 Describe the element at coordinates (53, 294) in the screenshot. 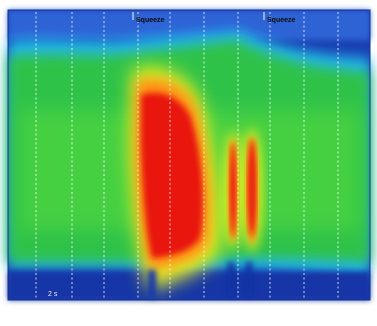

I see `time-scale-label: 2 s` at that location.